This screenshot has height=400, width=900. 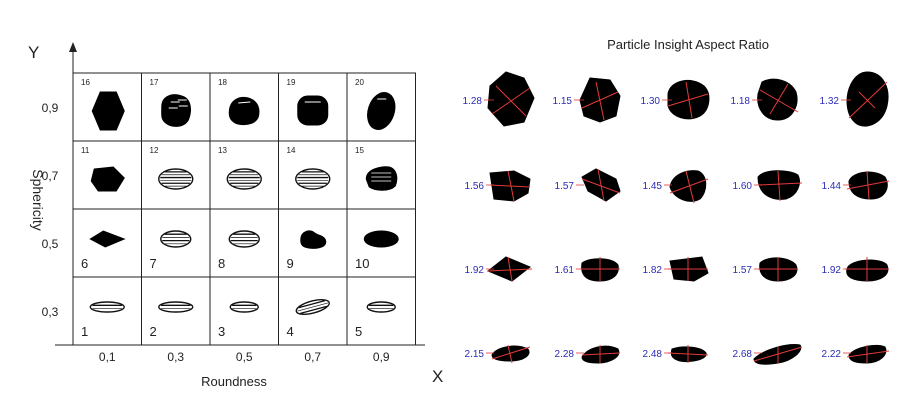 I want to click on cell-number: 19, so click(x=291, y=82).